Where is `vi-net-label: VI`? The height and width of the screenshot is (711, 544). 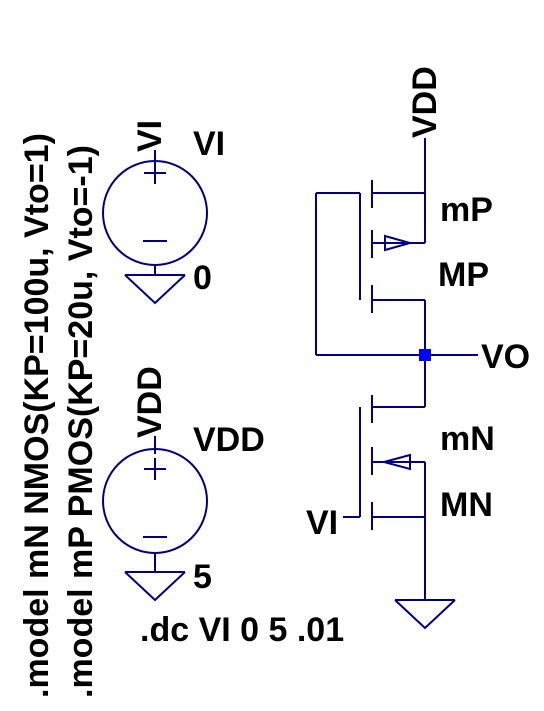
vi-net-label: VI is located at coordinates (150, 136).